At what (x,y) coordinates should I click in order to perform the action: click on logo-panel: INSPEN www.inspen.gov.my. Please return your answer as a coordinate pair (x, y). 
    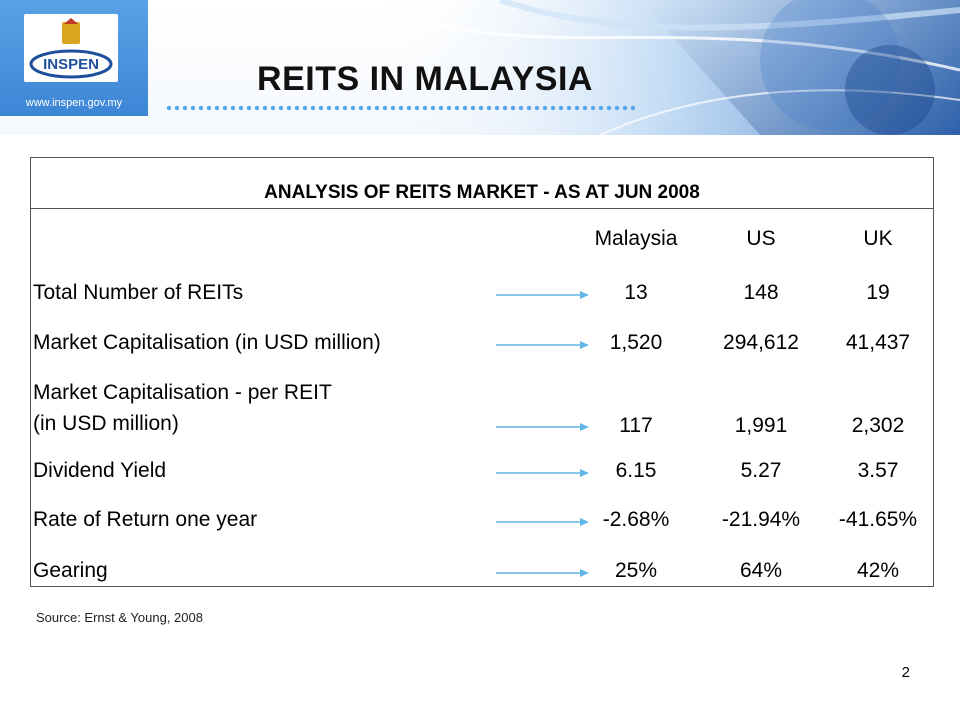
    Looking at the image, I should click on (74, 58).